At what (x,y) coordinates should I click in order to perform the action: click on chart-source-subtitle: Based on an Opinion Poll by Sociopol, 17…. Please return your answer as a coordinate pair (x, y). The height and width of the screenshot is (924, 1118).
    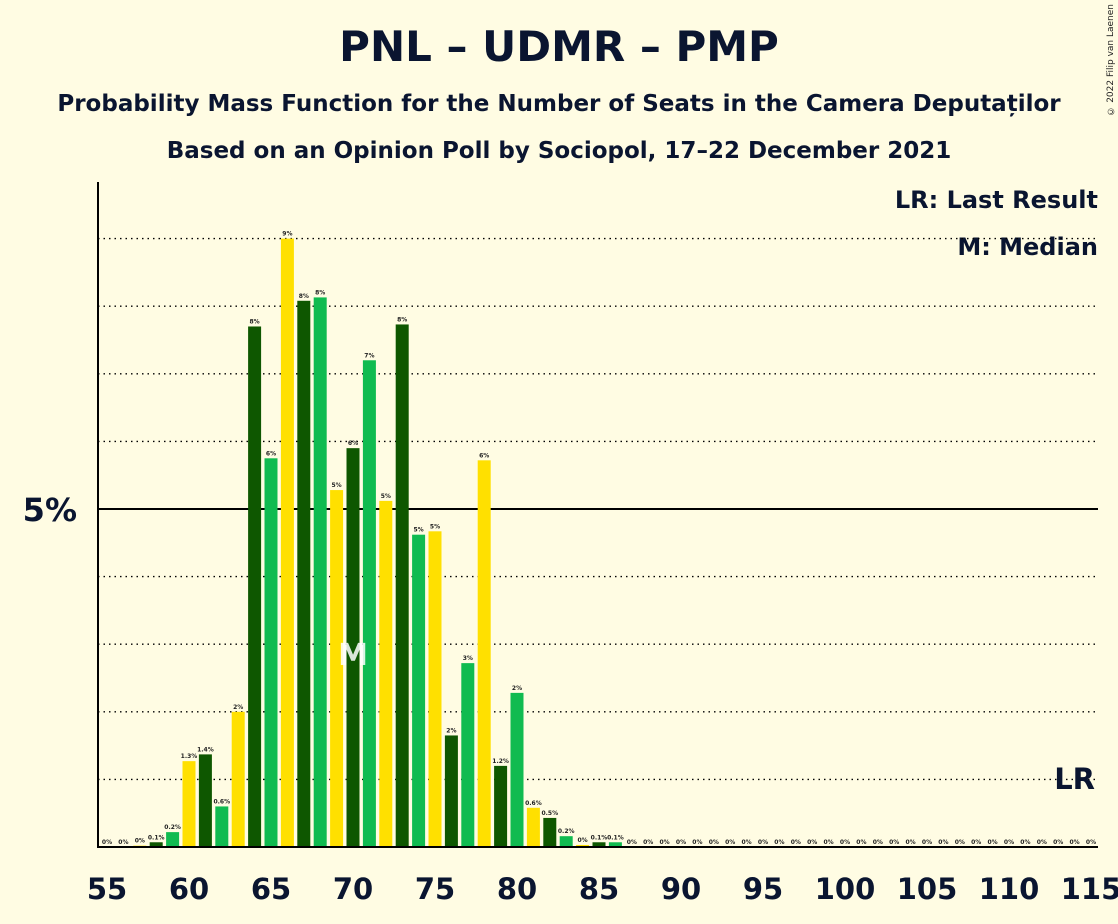
    Looking at the image, I should click on (559, 151).